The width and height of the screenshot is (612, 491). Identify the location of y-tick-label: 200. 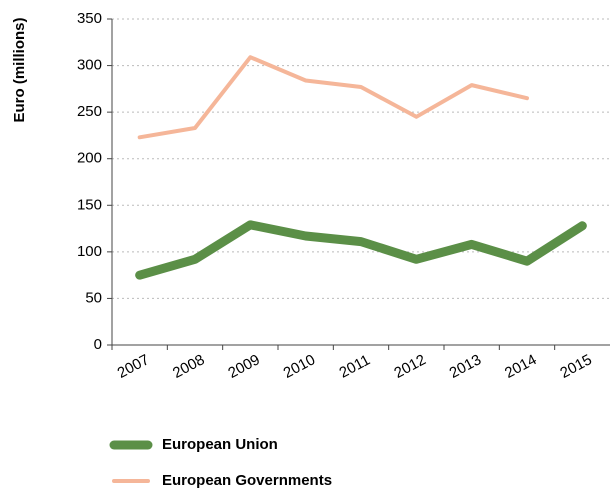
(89, 158).